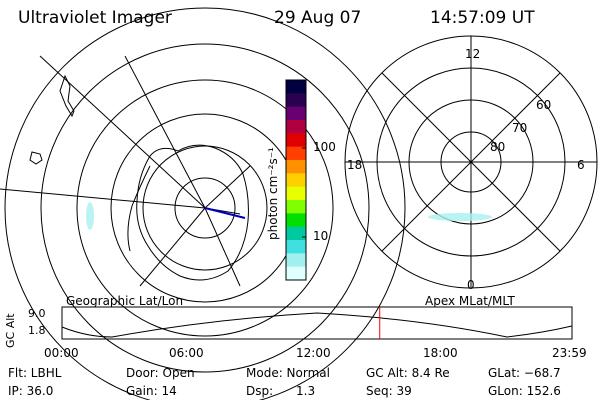 This screenshot has width=600, height=400. What do you see at coordinates (186, 353) in the screenshot?
I see `orbit-xtick-0600: 06:00` at bounding box center [186, 353].